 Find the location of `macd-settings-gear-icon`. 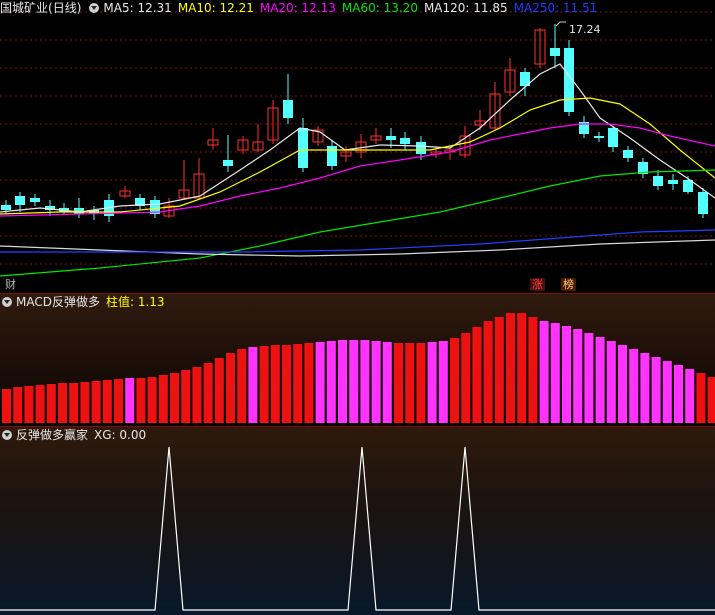

macd-settings-gear-icon is located at coordinates (7, 302).